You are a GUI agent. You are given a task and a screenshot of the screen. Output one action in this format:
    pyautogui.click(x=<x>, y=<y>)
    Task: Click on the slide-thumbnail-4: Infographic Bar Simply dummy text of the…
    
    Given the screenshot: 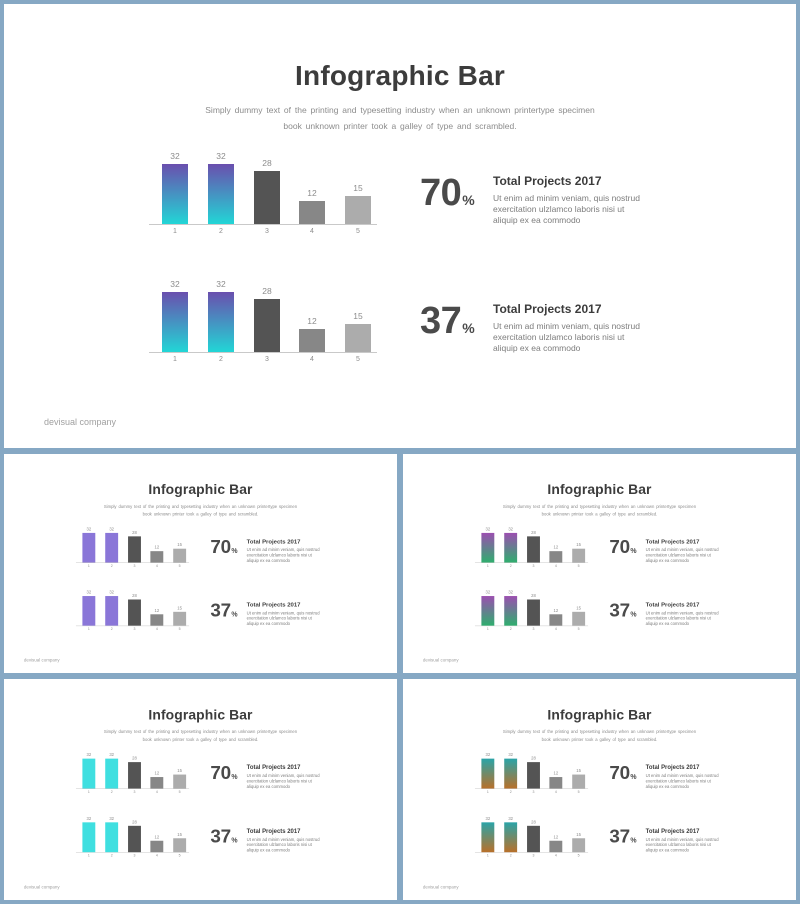 What is the action you would take?
    pyautogui.click(x=599, y=789)
    